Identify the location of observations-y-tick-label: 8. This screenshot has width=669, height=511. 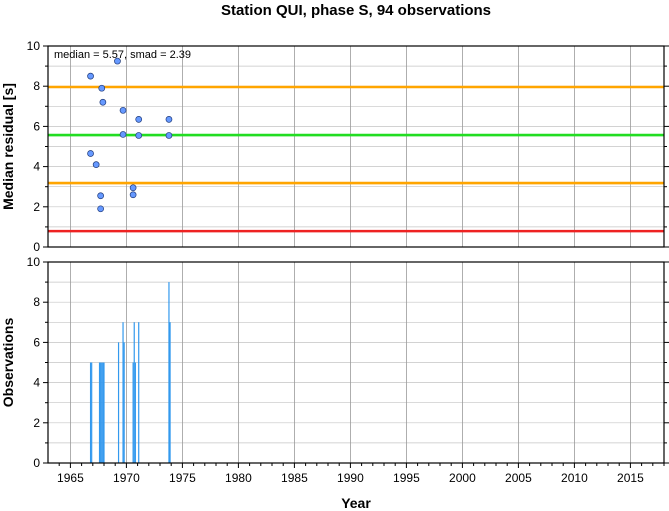
(36, 302).